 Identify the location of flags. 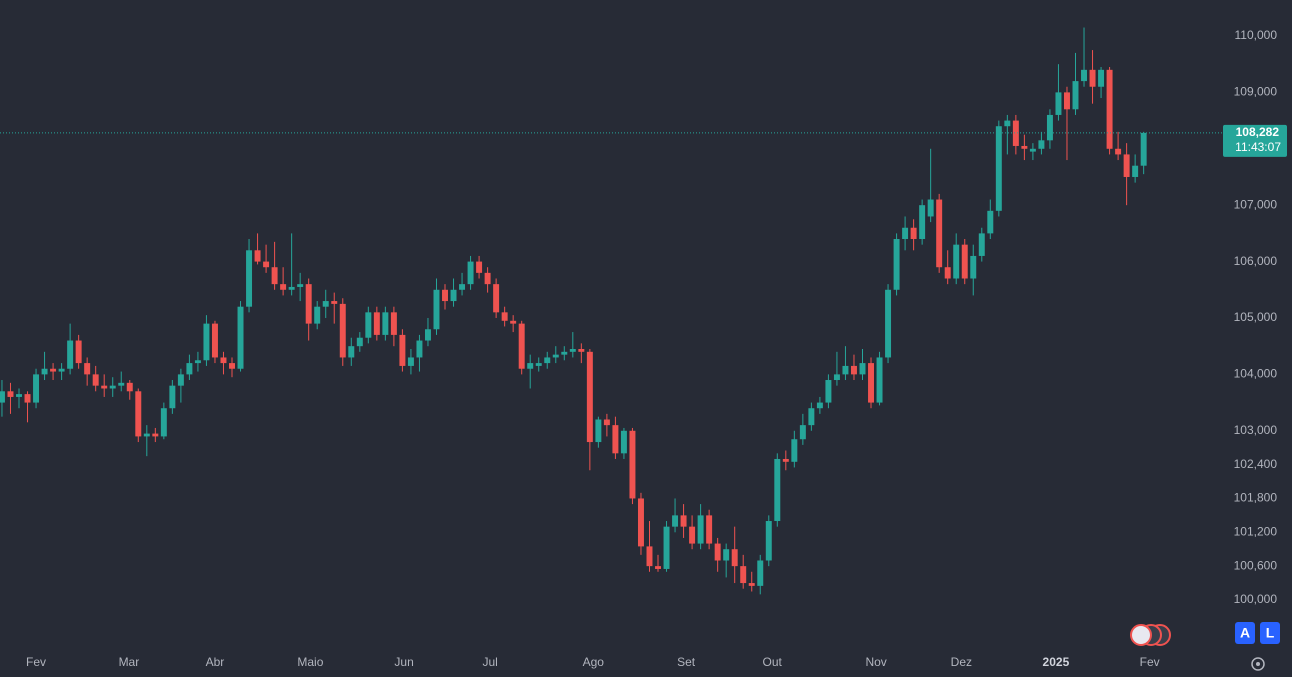
(1150, 635).